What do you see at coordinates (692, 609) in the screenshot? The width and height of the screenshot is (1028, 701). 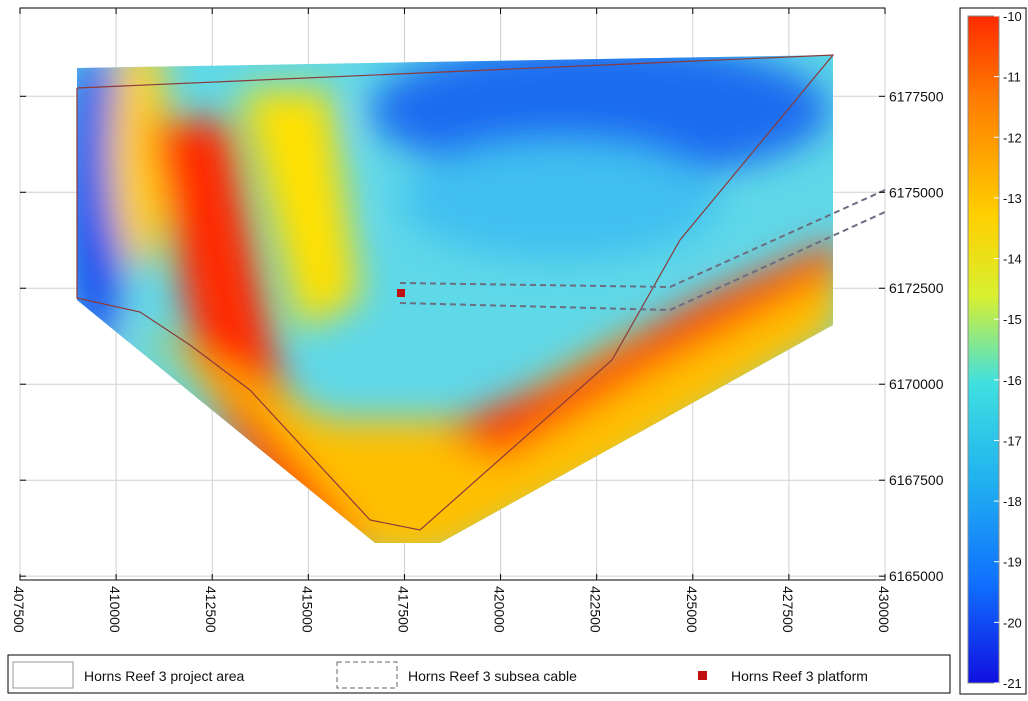 I see `x-tick-label: 425000` at bounding box center [692, 609].